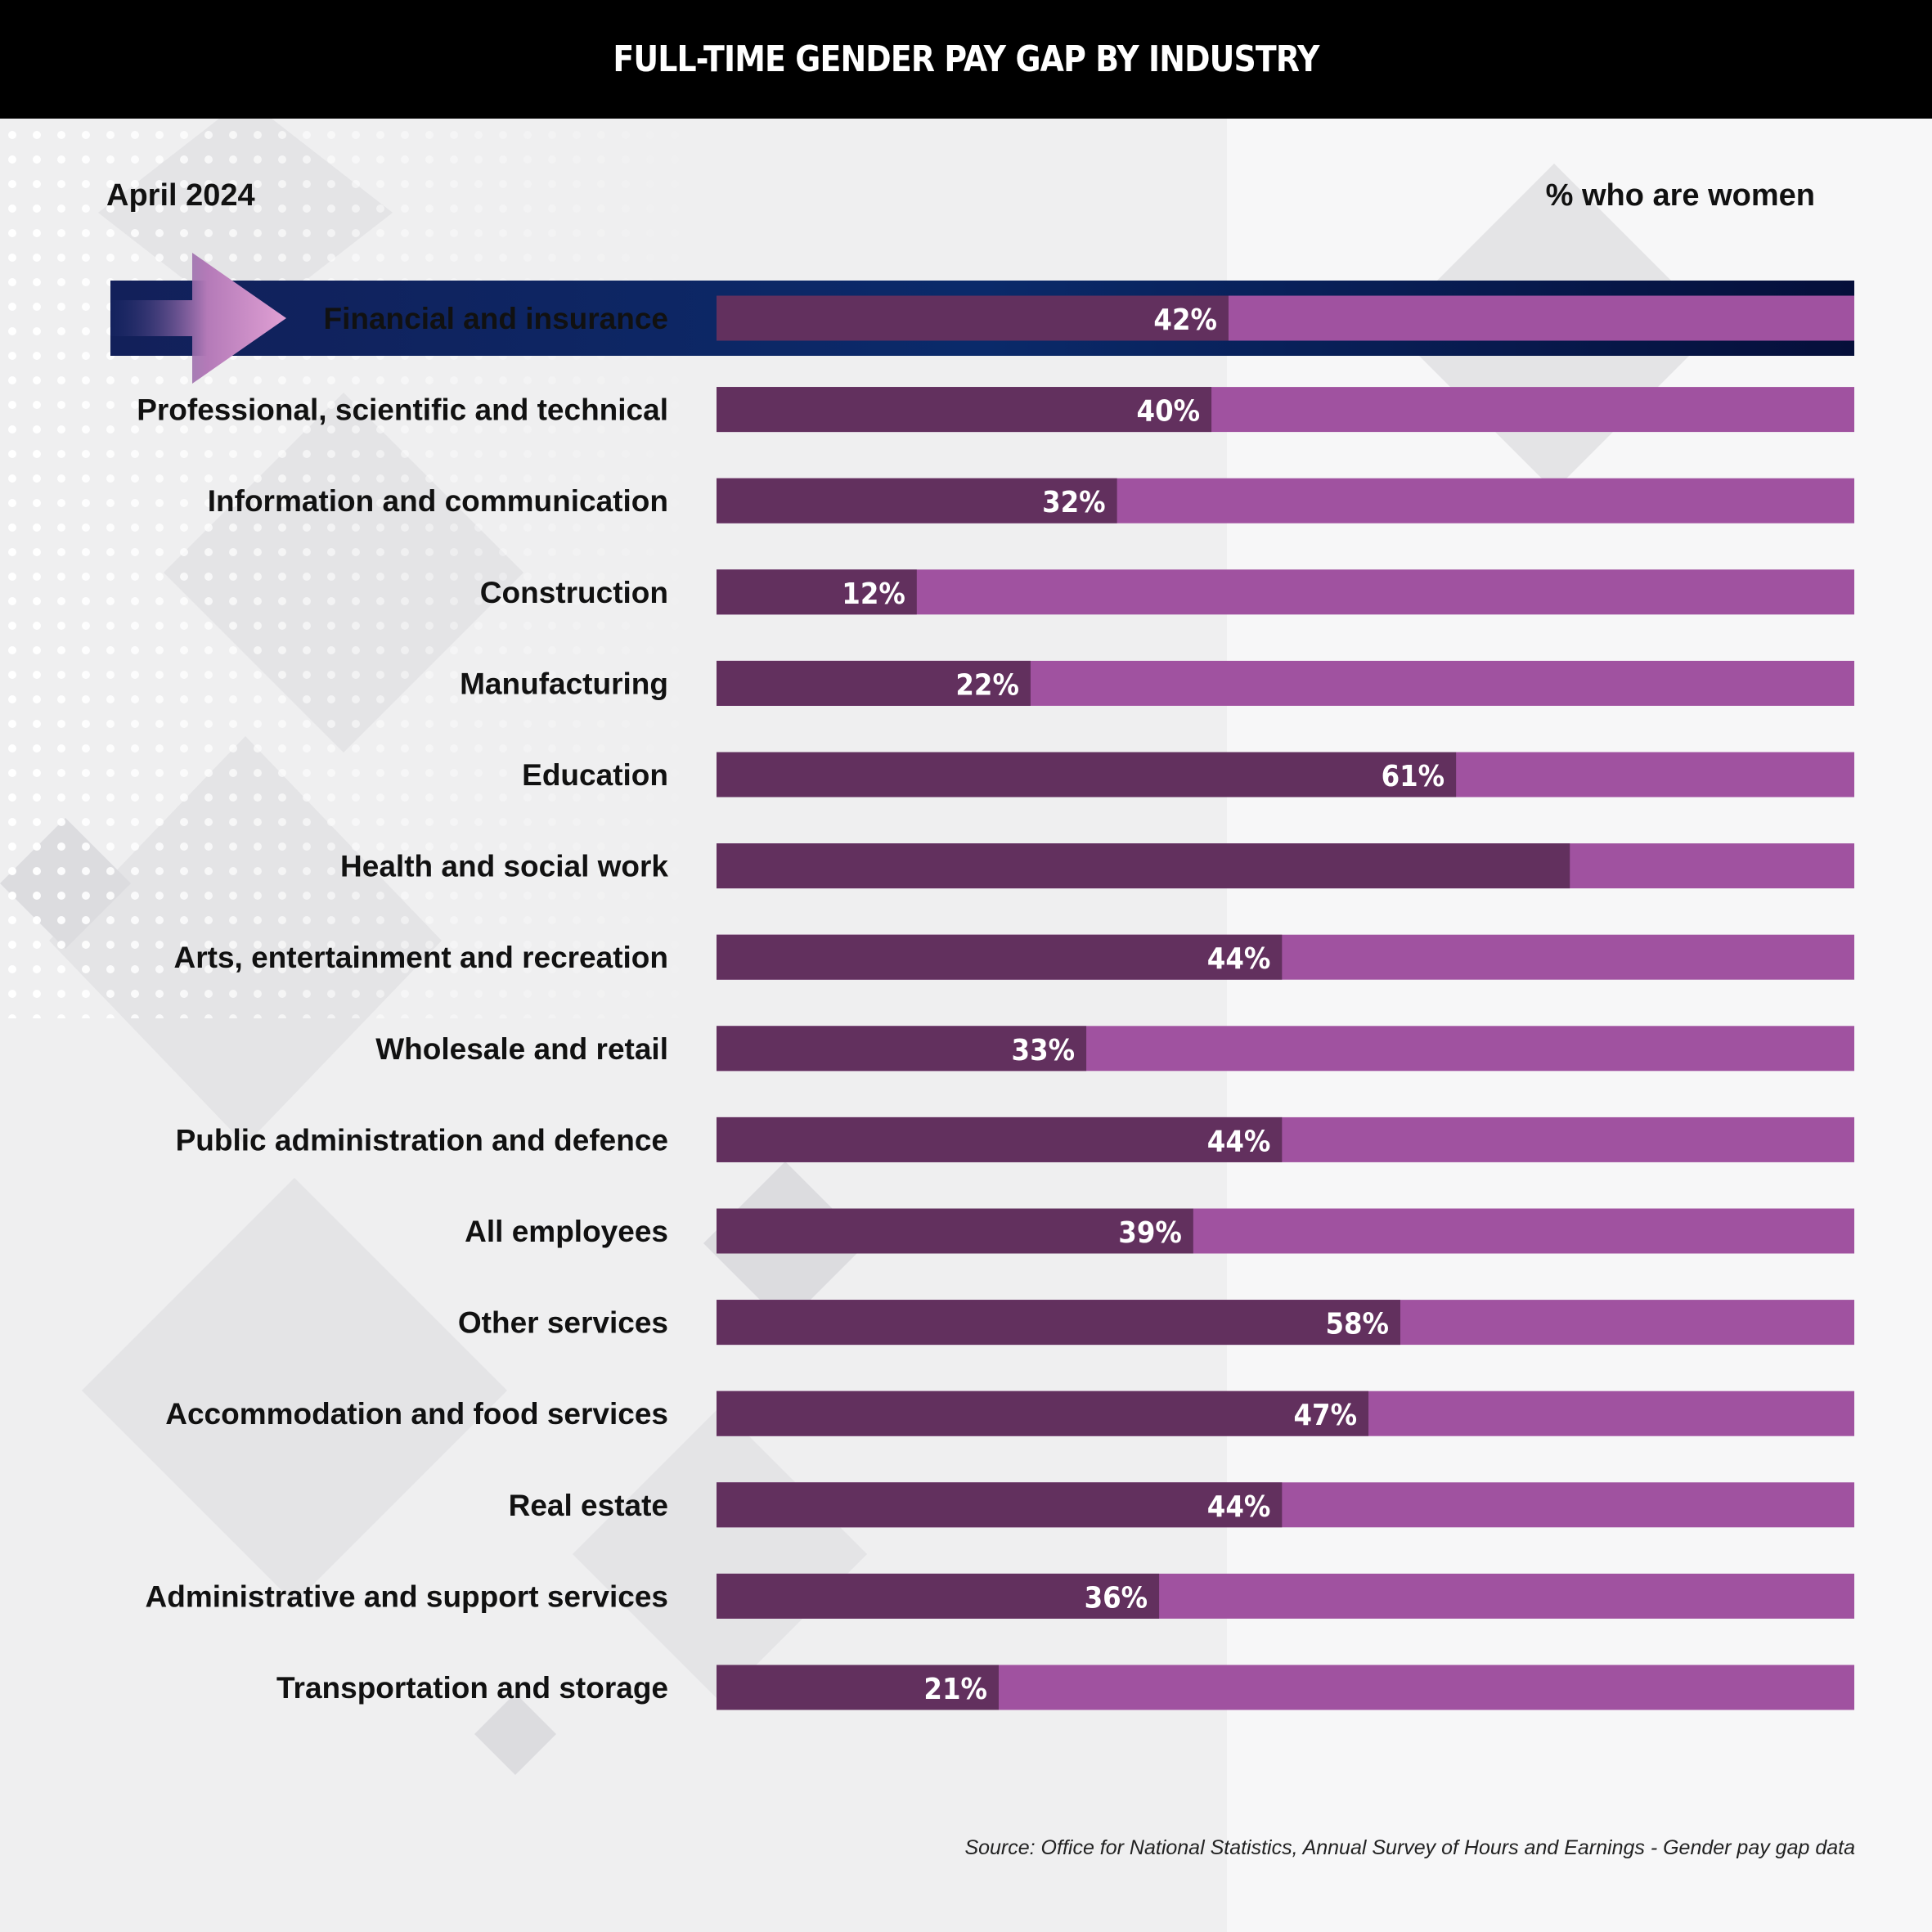  I want to click on value-label: 39%, so click(1150, 1233).